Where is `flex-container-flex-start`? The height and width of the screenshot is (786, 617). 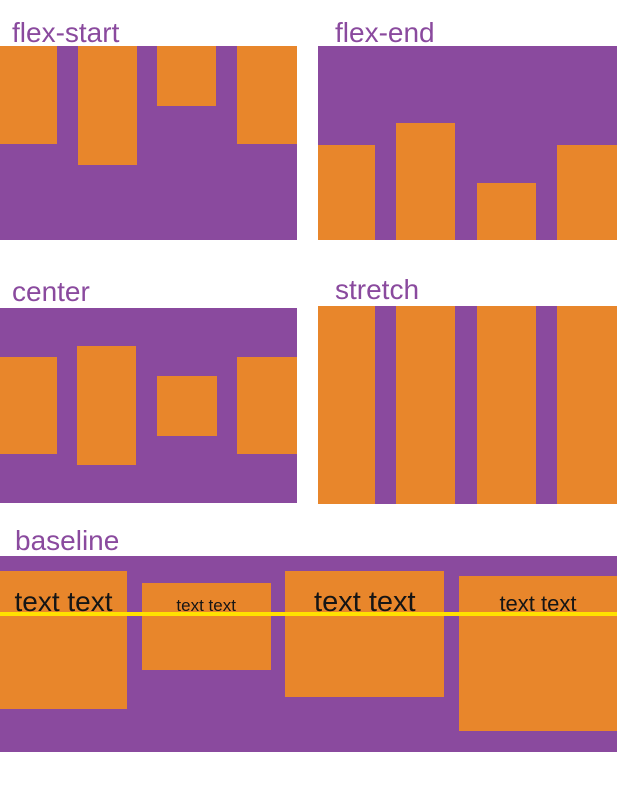
flex-container-flex-start is located at coordinates (148, 143).